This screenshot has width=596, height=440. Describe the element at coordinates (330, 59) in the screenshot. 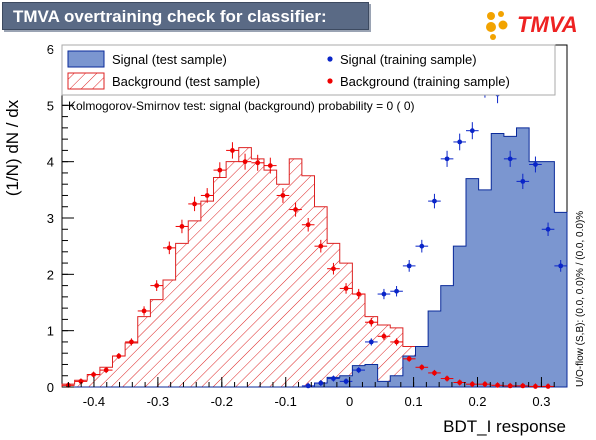

I see `legend-marker-signal-train` at that location.